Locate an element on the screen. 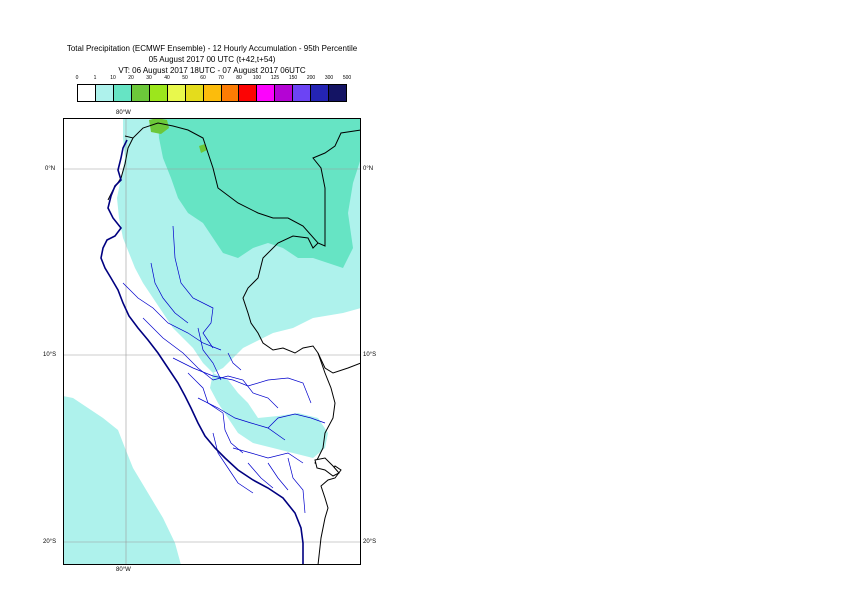 This screenshot has height=596, width=842. legend-tick-label: 30 is located at coordinates (149, 78).